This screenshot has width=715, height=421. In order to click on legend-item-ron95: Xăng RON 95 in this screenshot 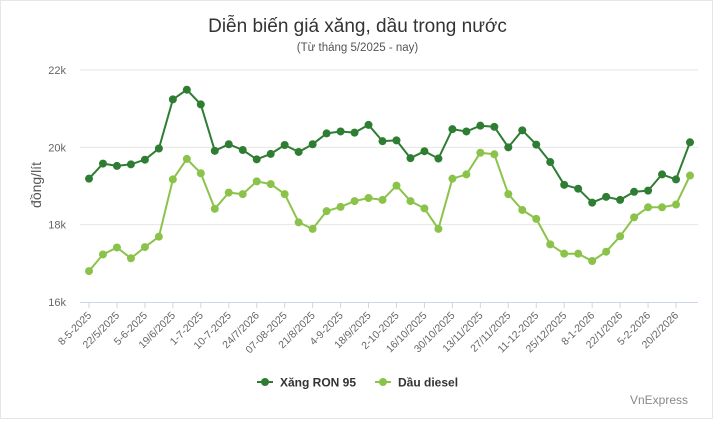, I will do `click(306, 383)`.